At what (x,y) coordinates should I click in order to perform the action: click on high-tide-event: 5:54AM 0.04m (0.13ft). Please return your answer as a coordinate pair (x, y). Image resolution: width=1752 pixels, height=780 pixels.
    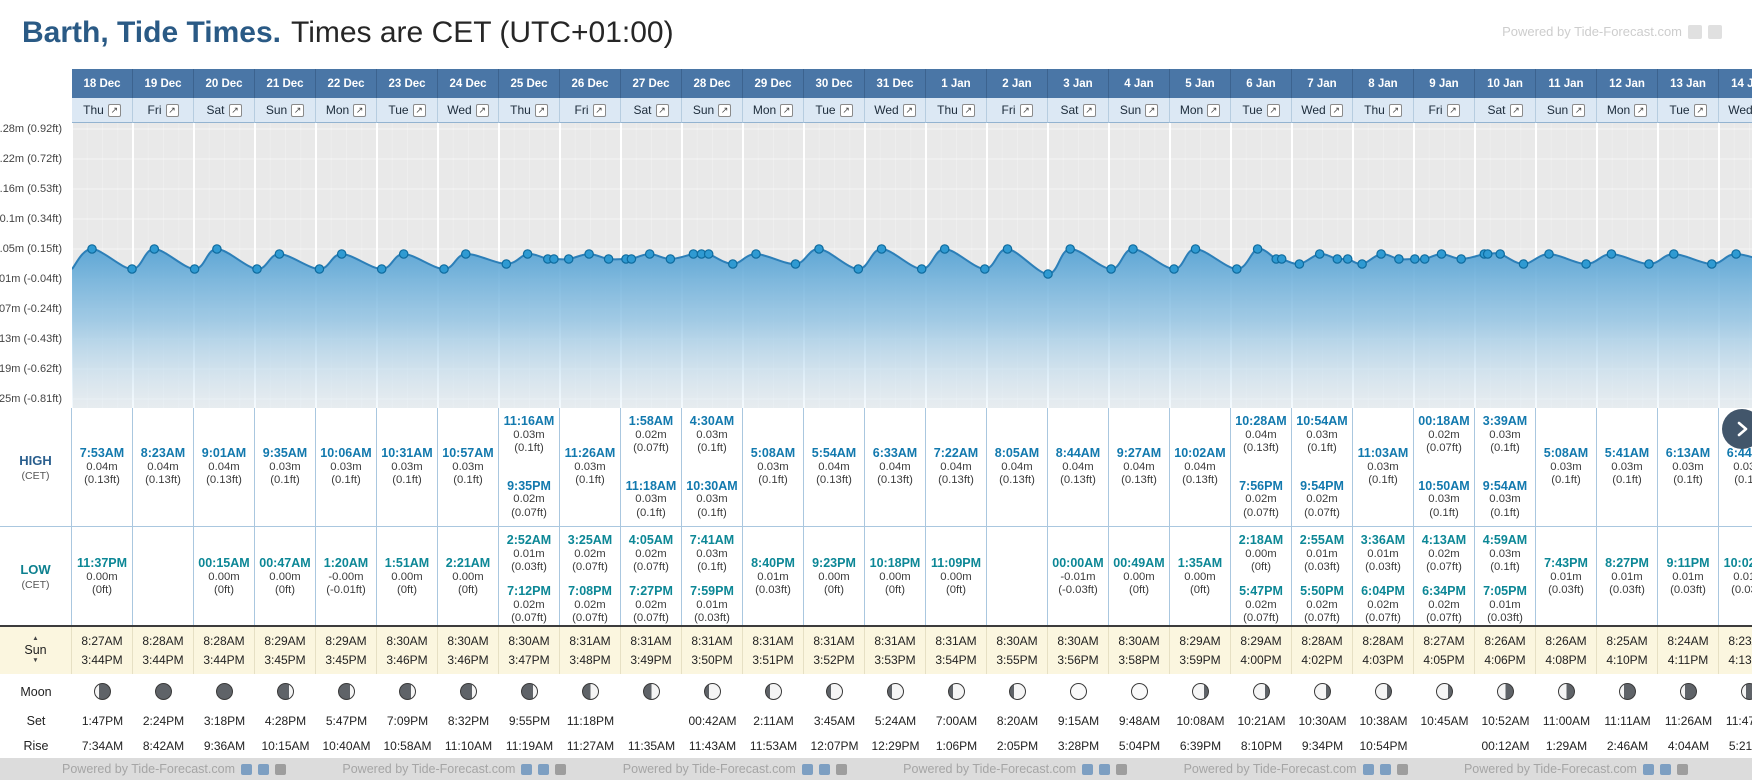
    Looking at the image, I should click on (834, 466).